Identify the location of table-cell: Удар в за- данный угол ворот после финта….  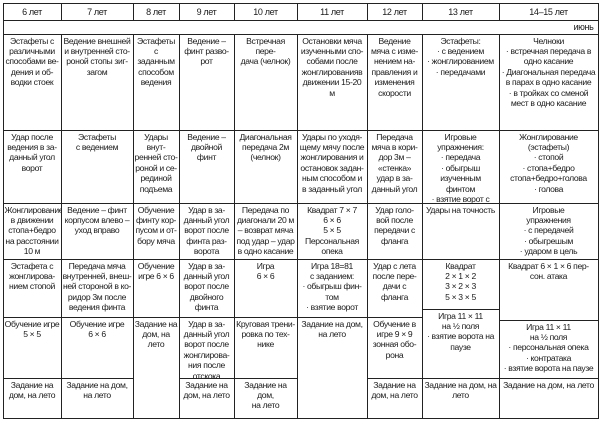
(206, 231).